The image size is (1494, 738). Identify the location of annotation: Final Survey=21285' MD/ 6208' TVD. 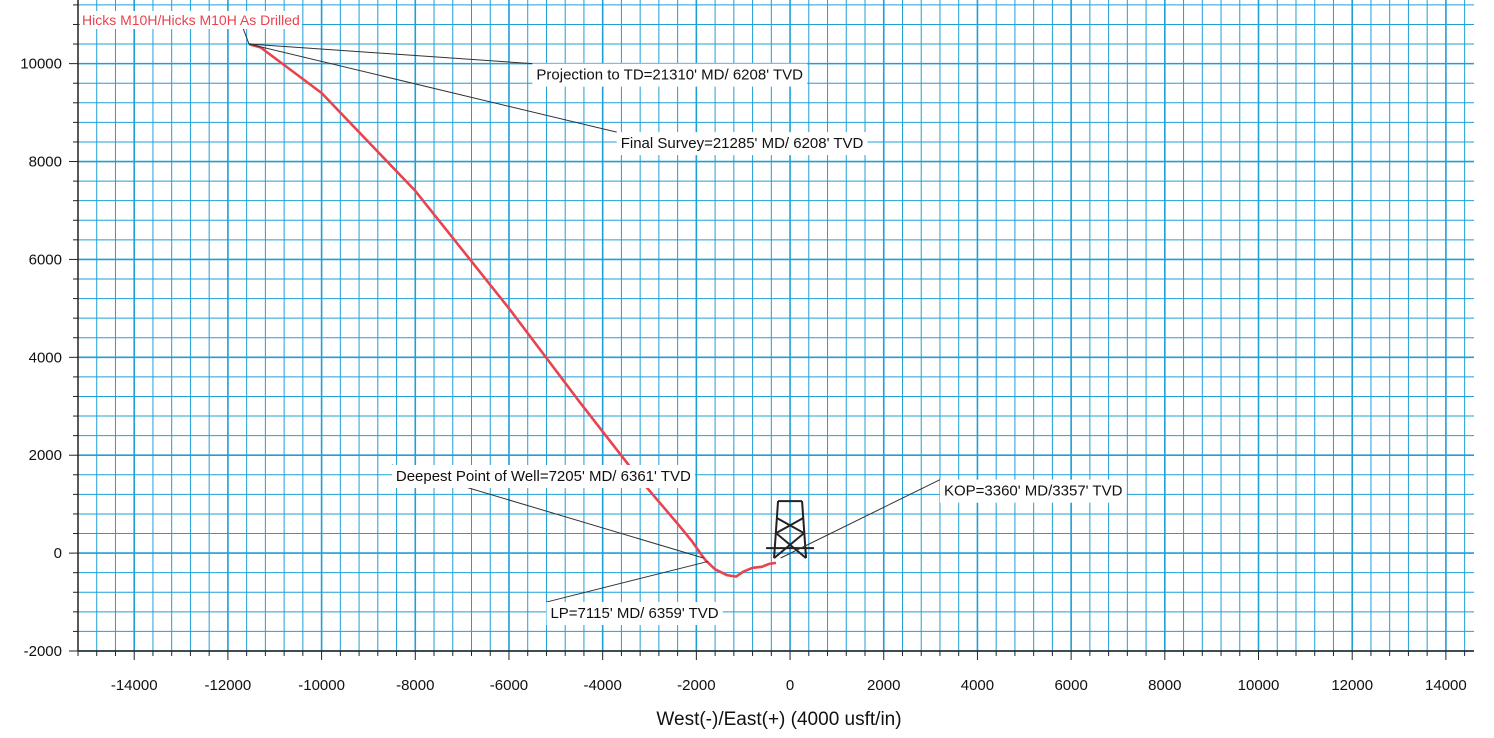
(742, 144).